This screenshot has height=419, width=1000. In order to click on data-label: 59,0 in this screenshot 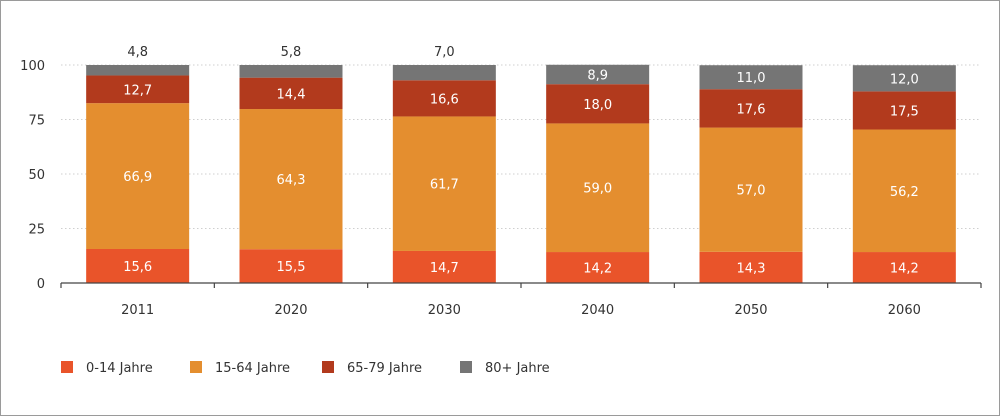, I will do `click(597, 189)`.